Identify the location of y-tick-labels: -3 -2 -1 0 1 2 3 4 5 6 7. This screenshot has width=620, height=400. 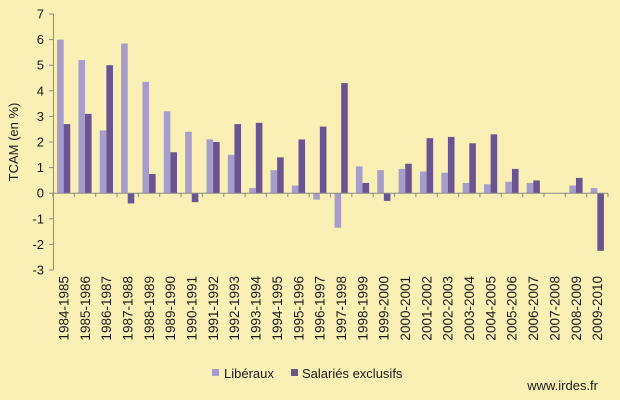
(38, 142).